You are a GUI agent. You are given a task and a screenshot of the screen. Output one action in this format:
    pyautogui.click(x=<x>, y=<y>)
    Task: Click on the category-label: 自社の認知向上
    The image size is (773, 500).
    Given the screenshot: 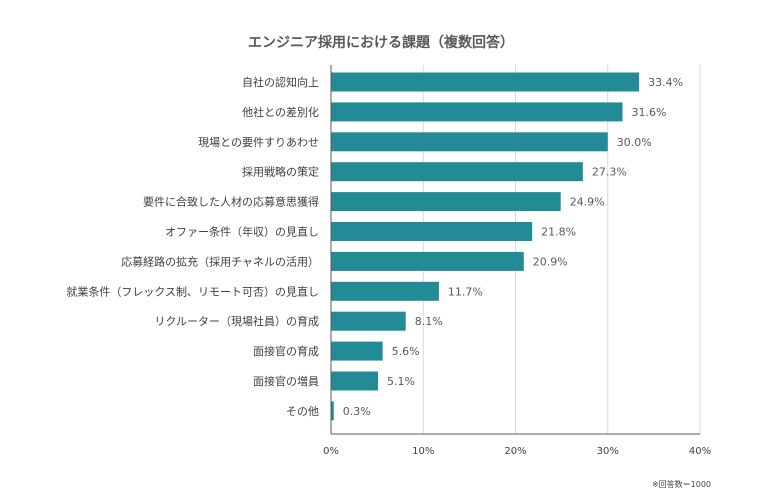 What is the action you would take?
    pyautogui.click(x=280, y=82)
    